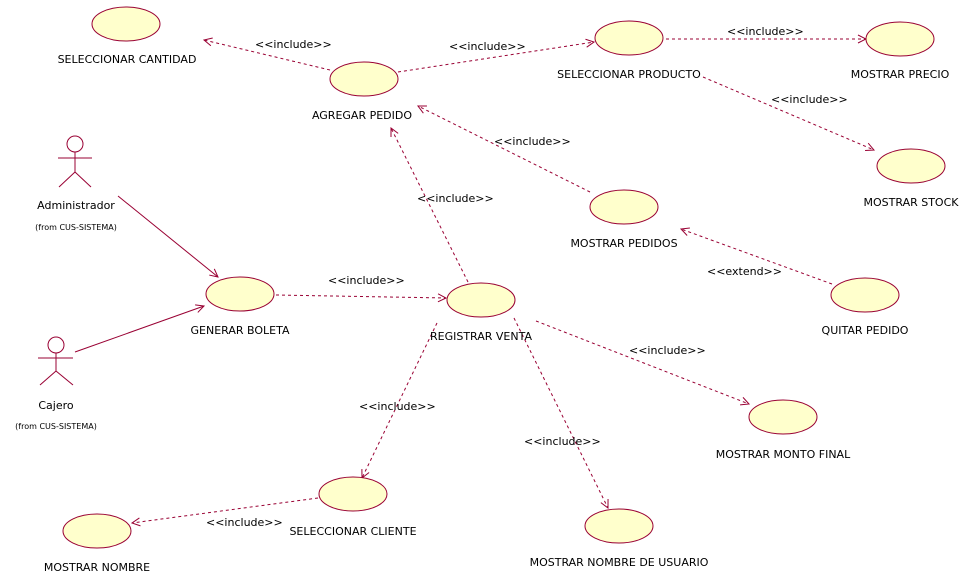  I want to click on include-venta-cliente, so click(400, 400).